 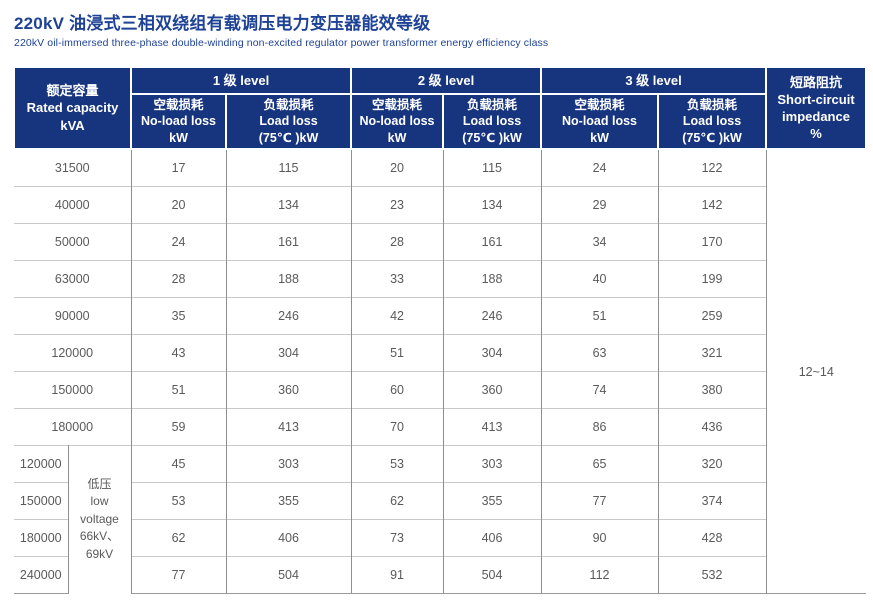 What do you see at coordinates (179, 352) in the screenshot?
I see `cell-value: 43` at bounding box center [179, 352].